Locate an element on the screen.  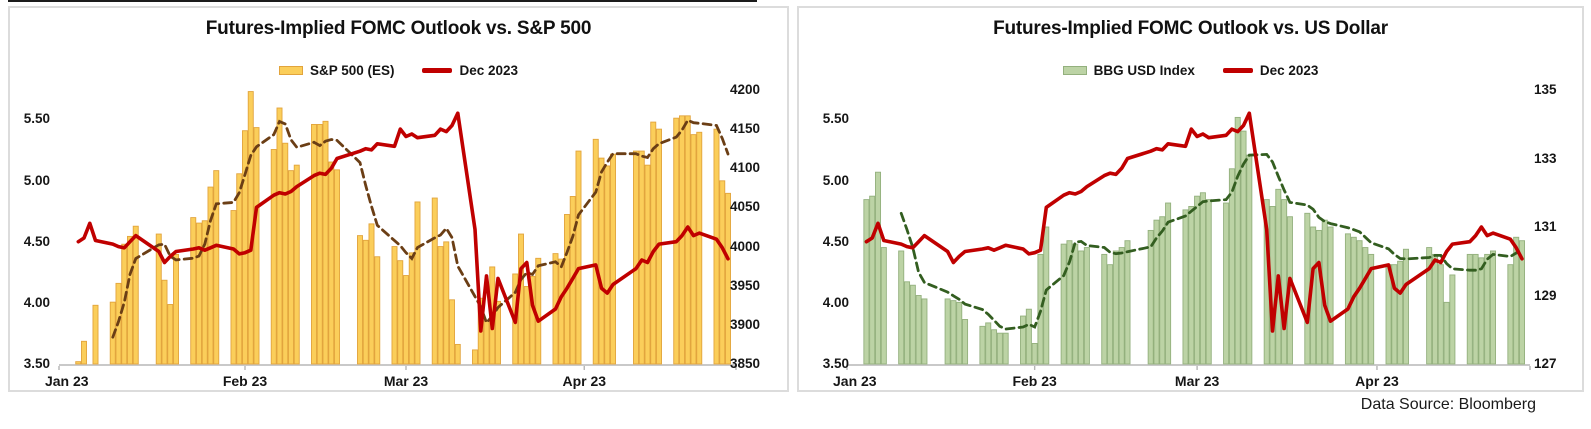
legend-item: BBG USD Index is located at coordinates (1128, 70).